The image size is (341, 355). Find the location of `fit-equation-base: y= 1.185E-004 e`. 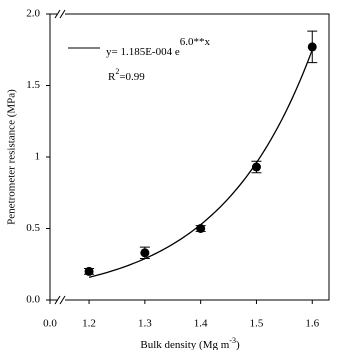

fit-equation-base: y= 1.185E-004 e is located at coordinates (143, 52).